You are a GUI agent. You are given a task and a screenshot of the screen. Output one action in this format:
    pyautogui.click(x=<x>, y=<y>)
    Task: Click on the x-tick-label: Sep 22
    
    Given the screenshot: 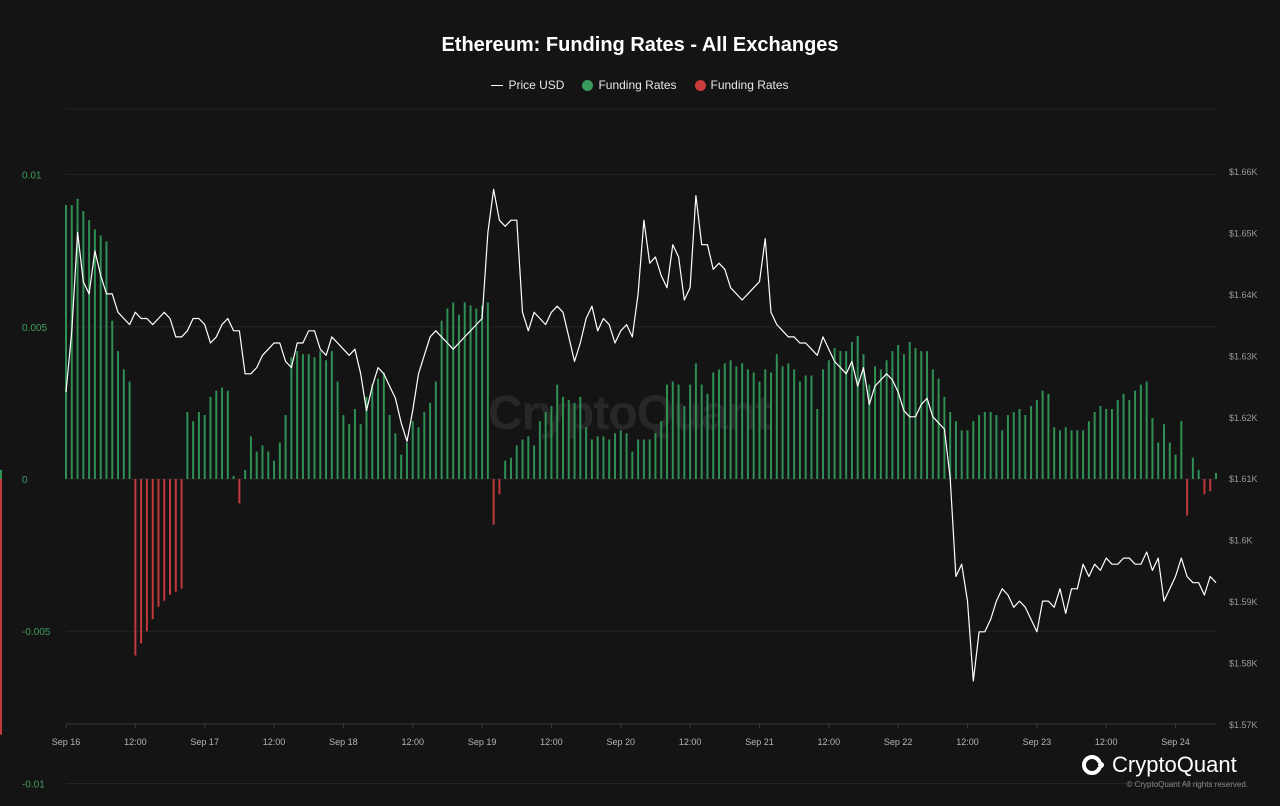 What is the action you would take?
    pyautogui.click(x=898, y=742)
    